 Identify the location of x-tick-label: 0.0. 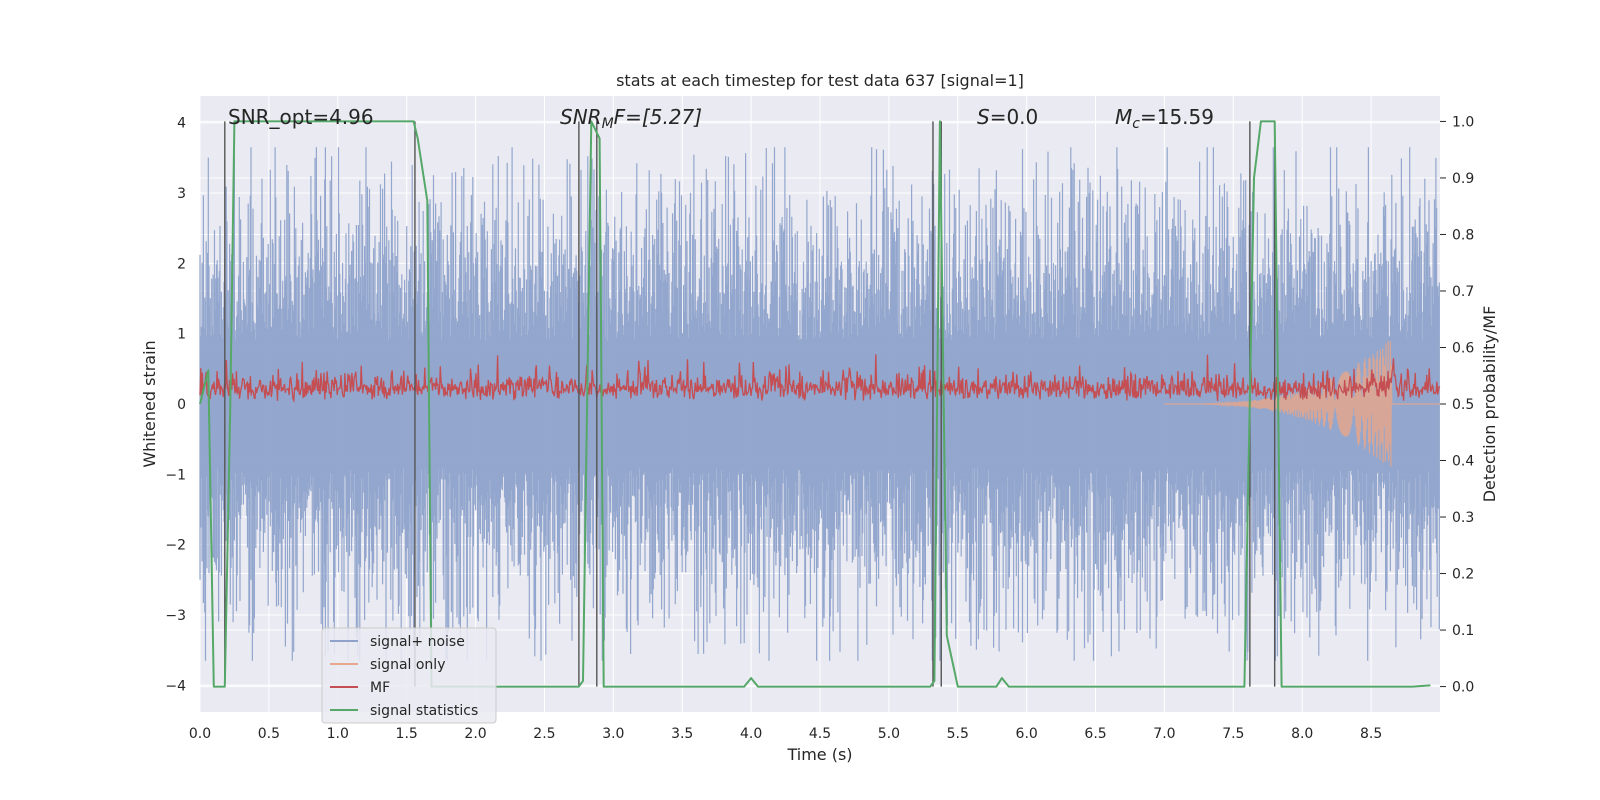
(200, 734).